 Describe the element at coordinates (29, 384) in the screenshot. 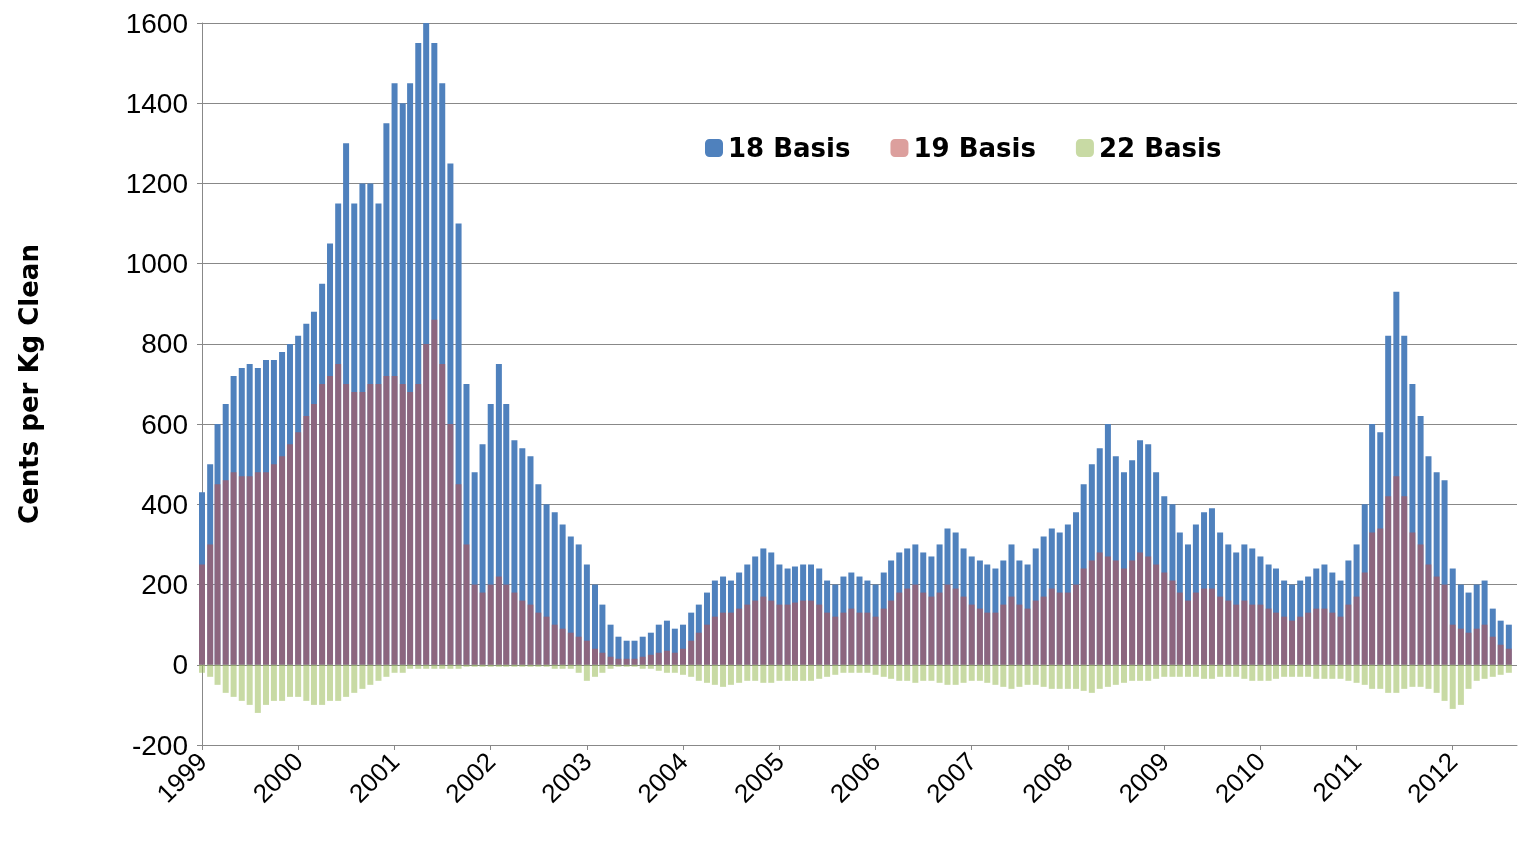

I see `y-axis-title: Cents per Kg Clean` at that location.